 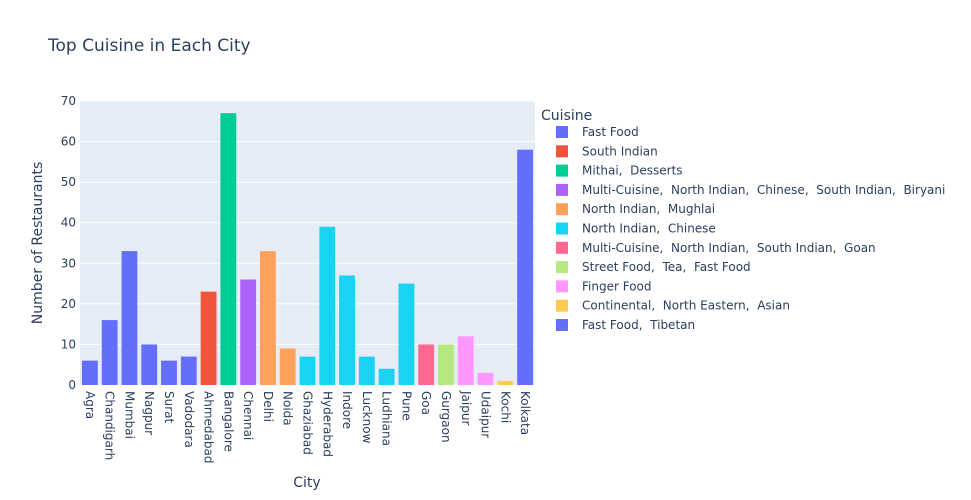 I want to click on x-tick-label: Indore, so click(x=347, y=410).